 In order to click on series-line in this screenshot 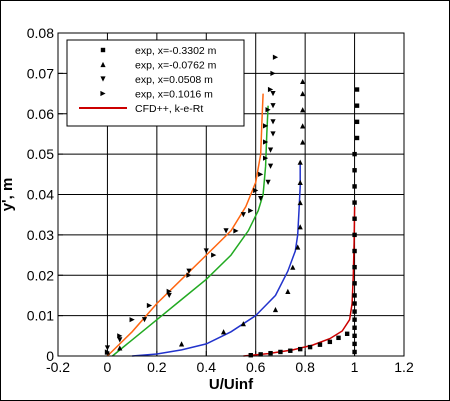, I will do `click(299, 281)`.